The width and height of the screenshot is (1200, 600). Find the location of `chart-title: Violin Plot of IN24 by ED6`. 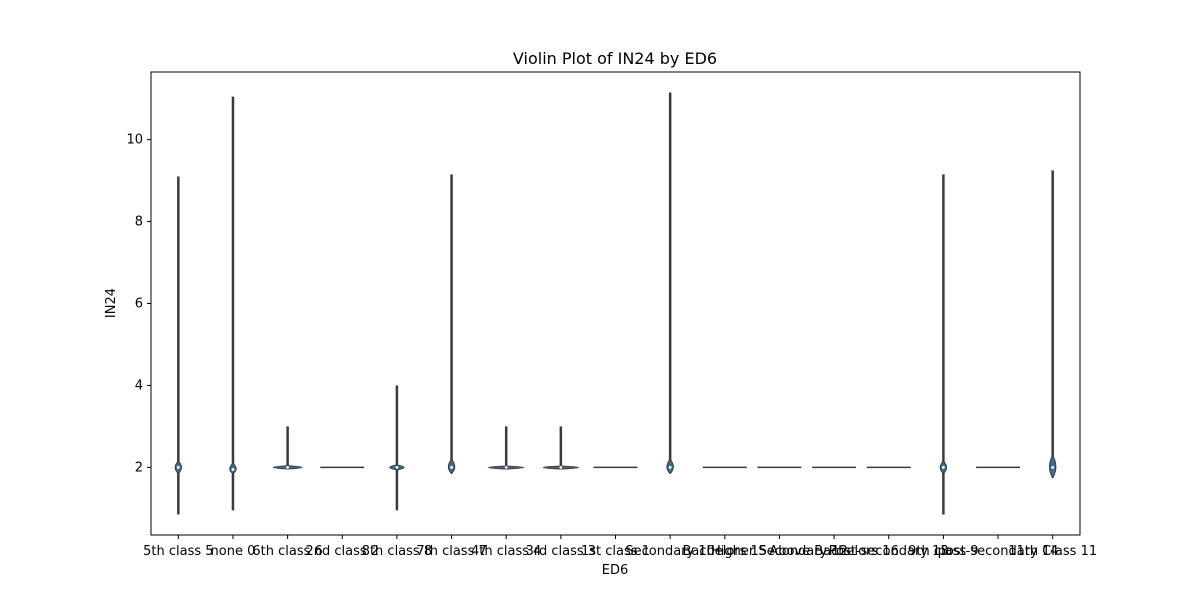

chart-title: Violin Plot of IN24 by ED6 is located at coordinates (615, 58).